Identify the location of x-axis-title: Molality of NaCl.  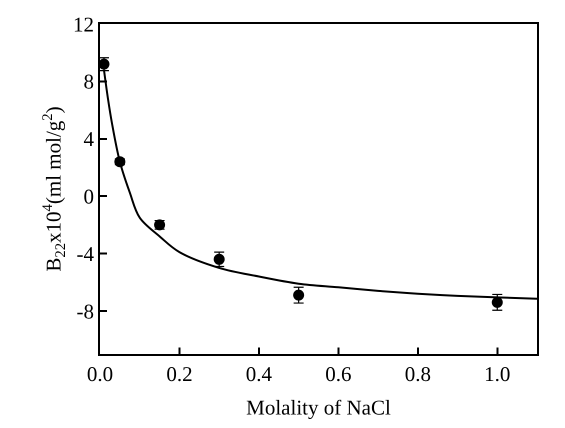
(318, 408).